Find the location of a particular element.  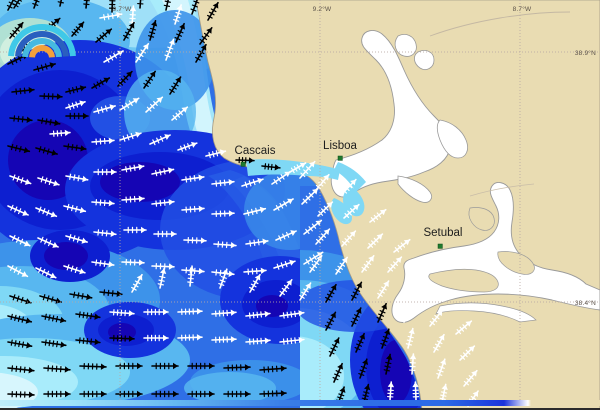

longitude-label: 8.7°W is located at coordinates (522, 9).